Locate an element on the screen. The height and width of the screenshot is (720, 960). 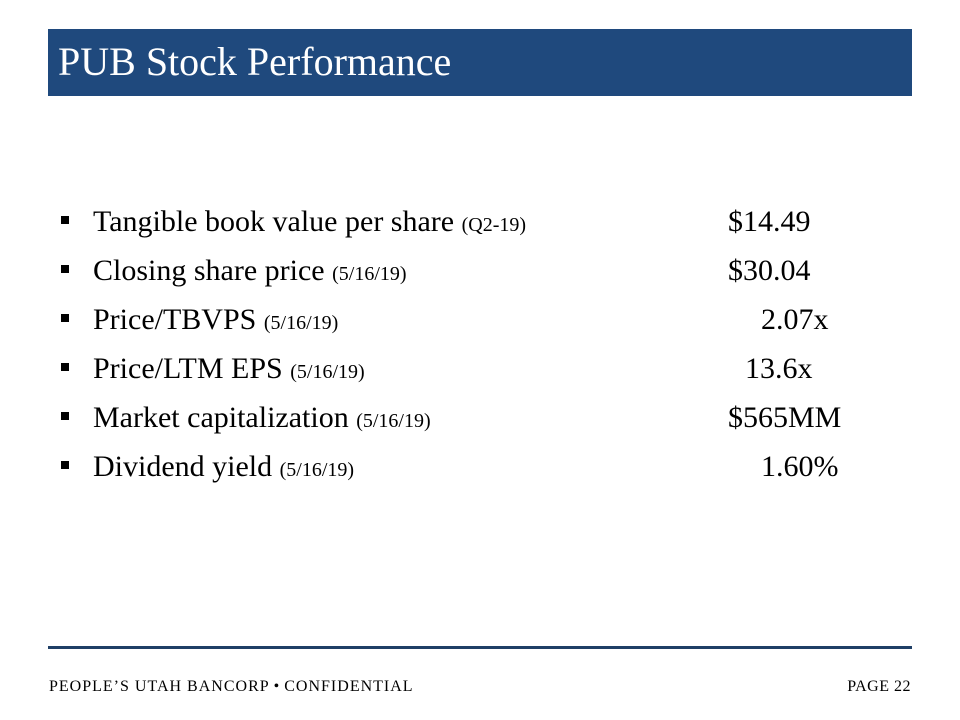
list-item: Market capitalization (5/16/19) $565MM is located at coordinates (480, 419).